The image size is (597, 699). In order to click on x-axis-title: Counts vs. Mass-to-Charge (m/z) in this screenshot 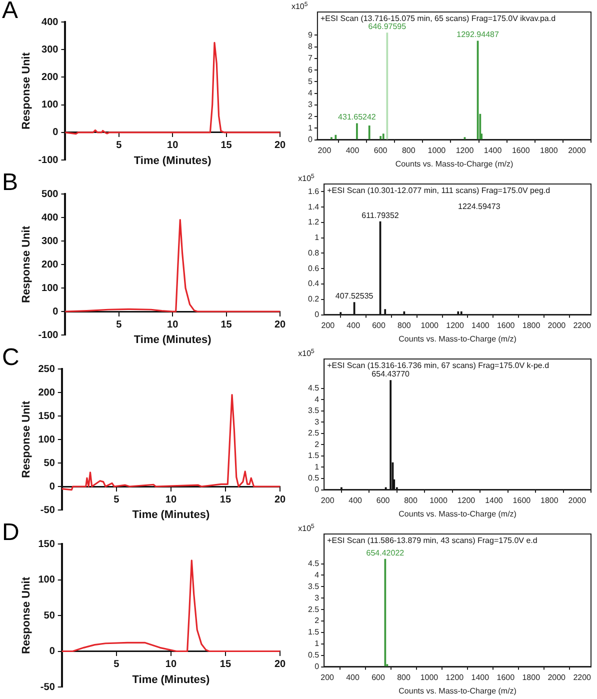, I will do `click(457, 513)`.